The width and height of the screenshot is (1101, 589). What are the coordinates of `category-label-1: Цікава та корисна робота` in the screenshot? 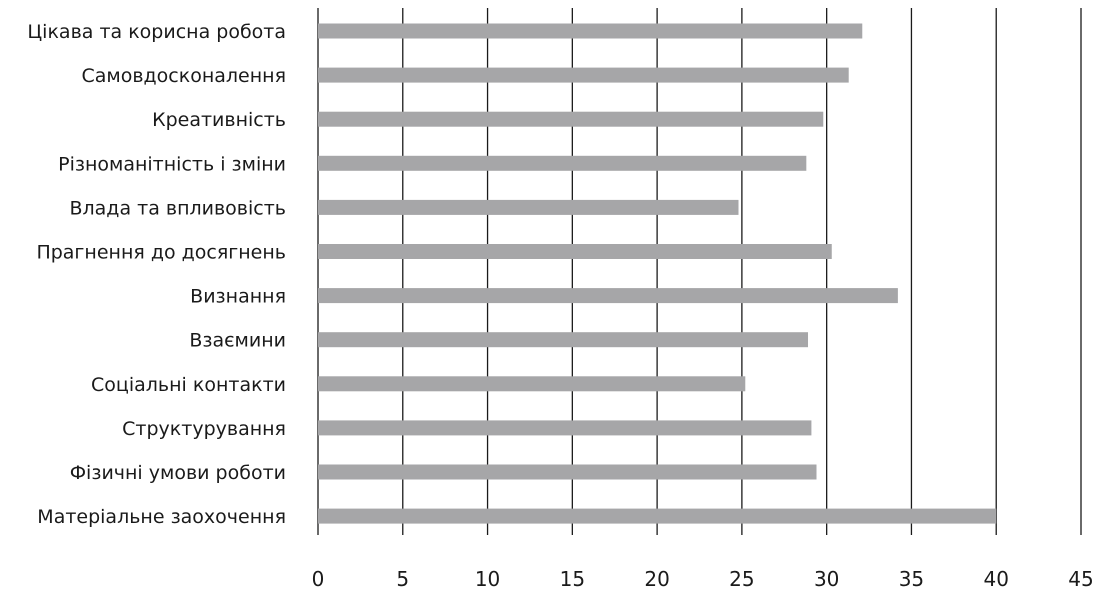 It's located at (156, 32).